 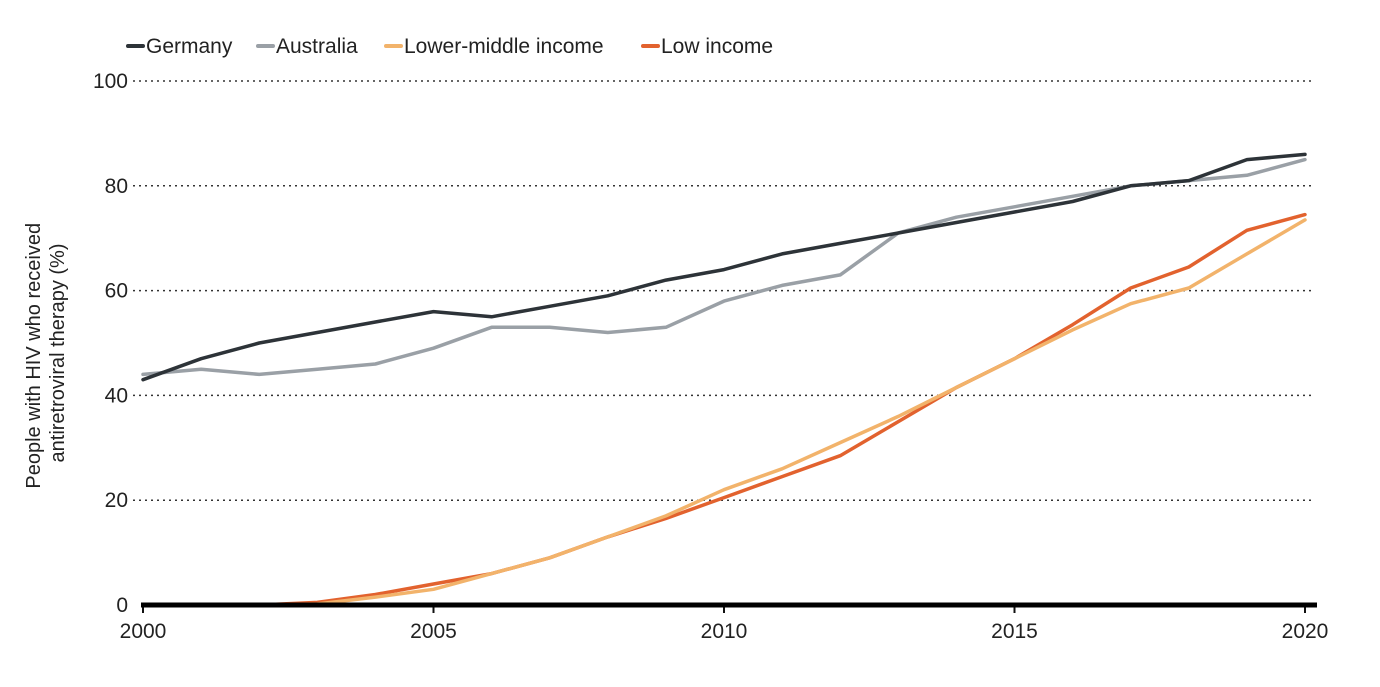 I want to click on x-tick-label: 2020, so click(x=1305, y=631).